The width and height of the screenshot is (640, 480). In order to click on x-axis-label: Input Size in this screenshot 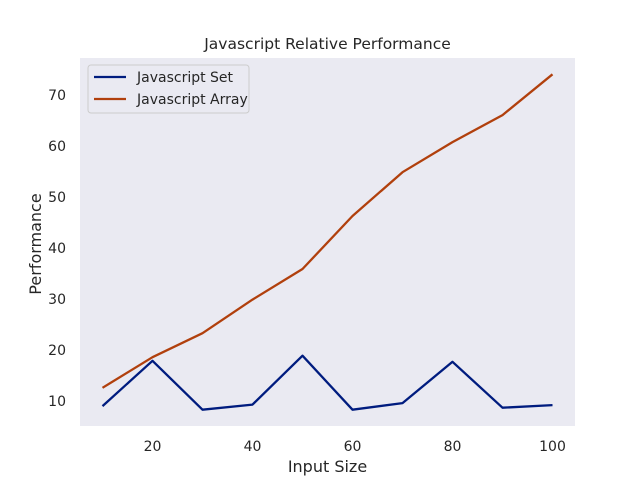, I will do `click(327, 466)`.